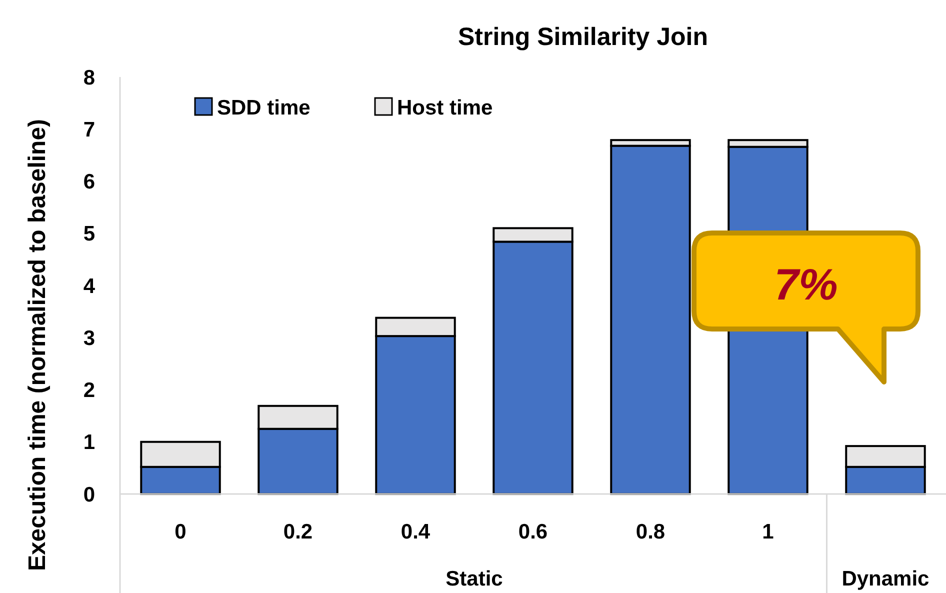  I want to click on text: Static, so click(475, 578).